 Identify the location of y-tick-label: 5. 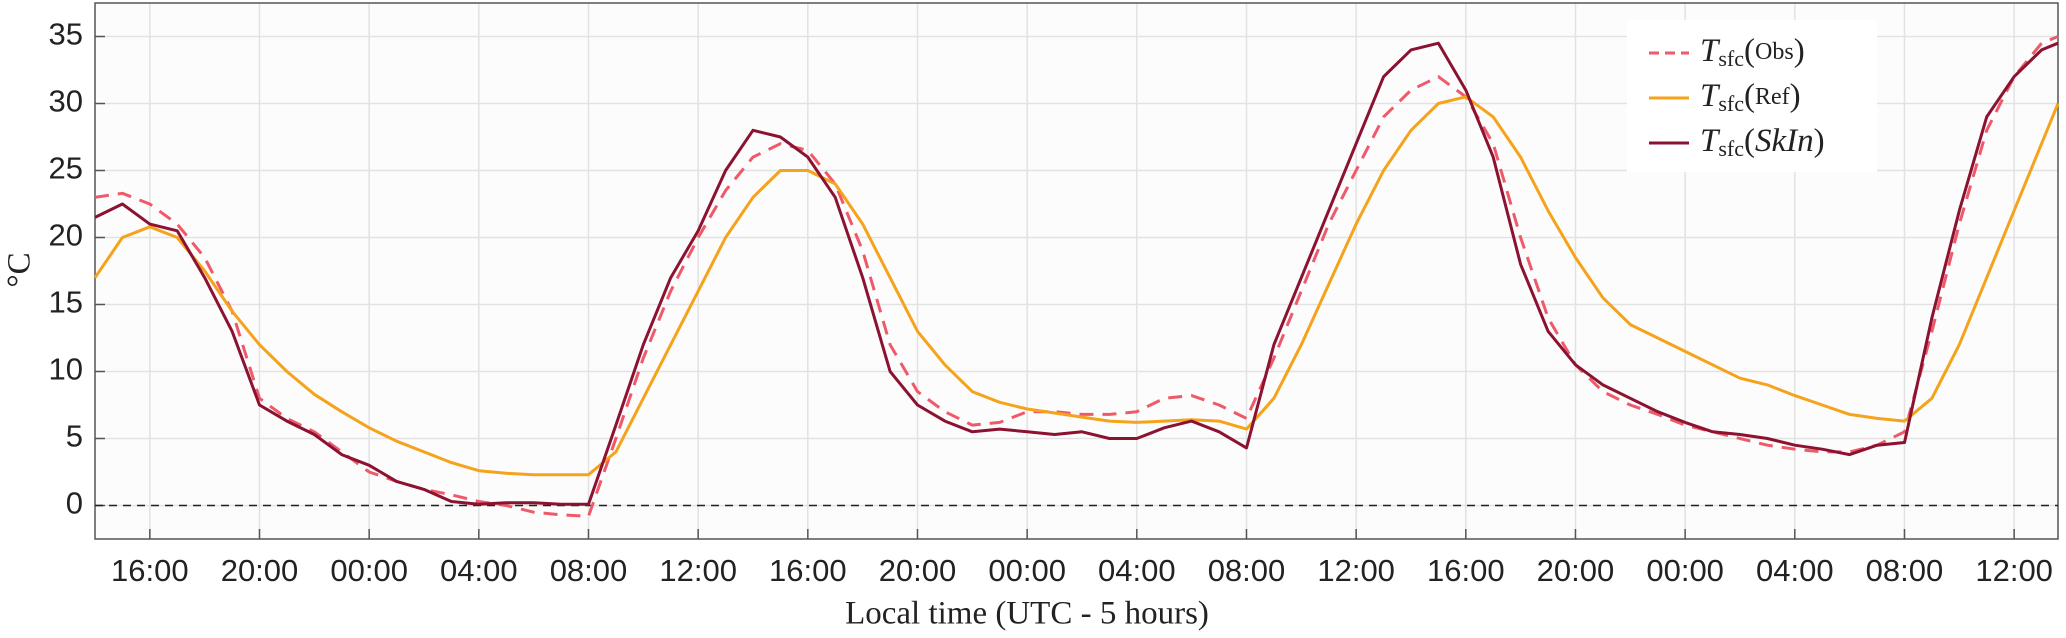
(74, 436).